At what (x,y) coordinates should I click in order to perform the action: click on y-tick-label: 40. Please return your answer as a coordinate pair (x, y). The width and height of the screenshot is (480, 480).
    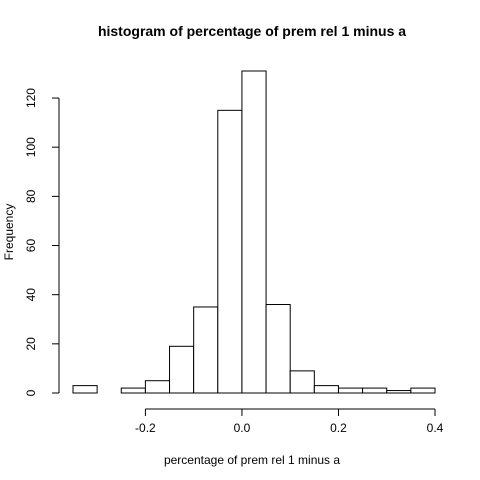
    Looking at the image, I should click on (31, 295).